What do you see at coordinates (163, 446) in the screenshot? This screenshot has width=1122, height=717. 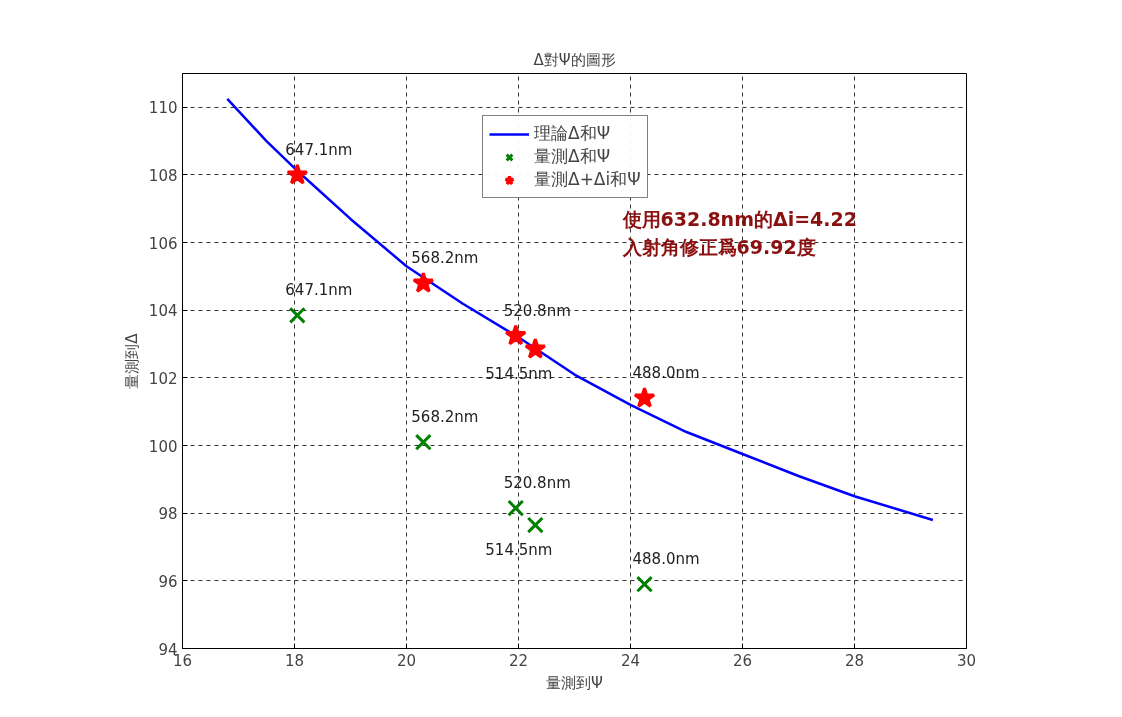 I see `y-tick-label: 100` at bounding box center [163, 446].